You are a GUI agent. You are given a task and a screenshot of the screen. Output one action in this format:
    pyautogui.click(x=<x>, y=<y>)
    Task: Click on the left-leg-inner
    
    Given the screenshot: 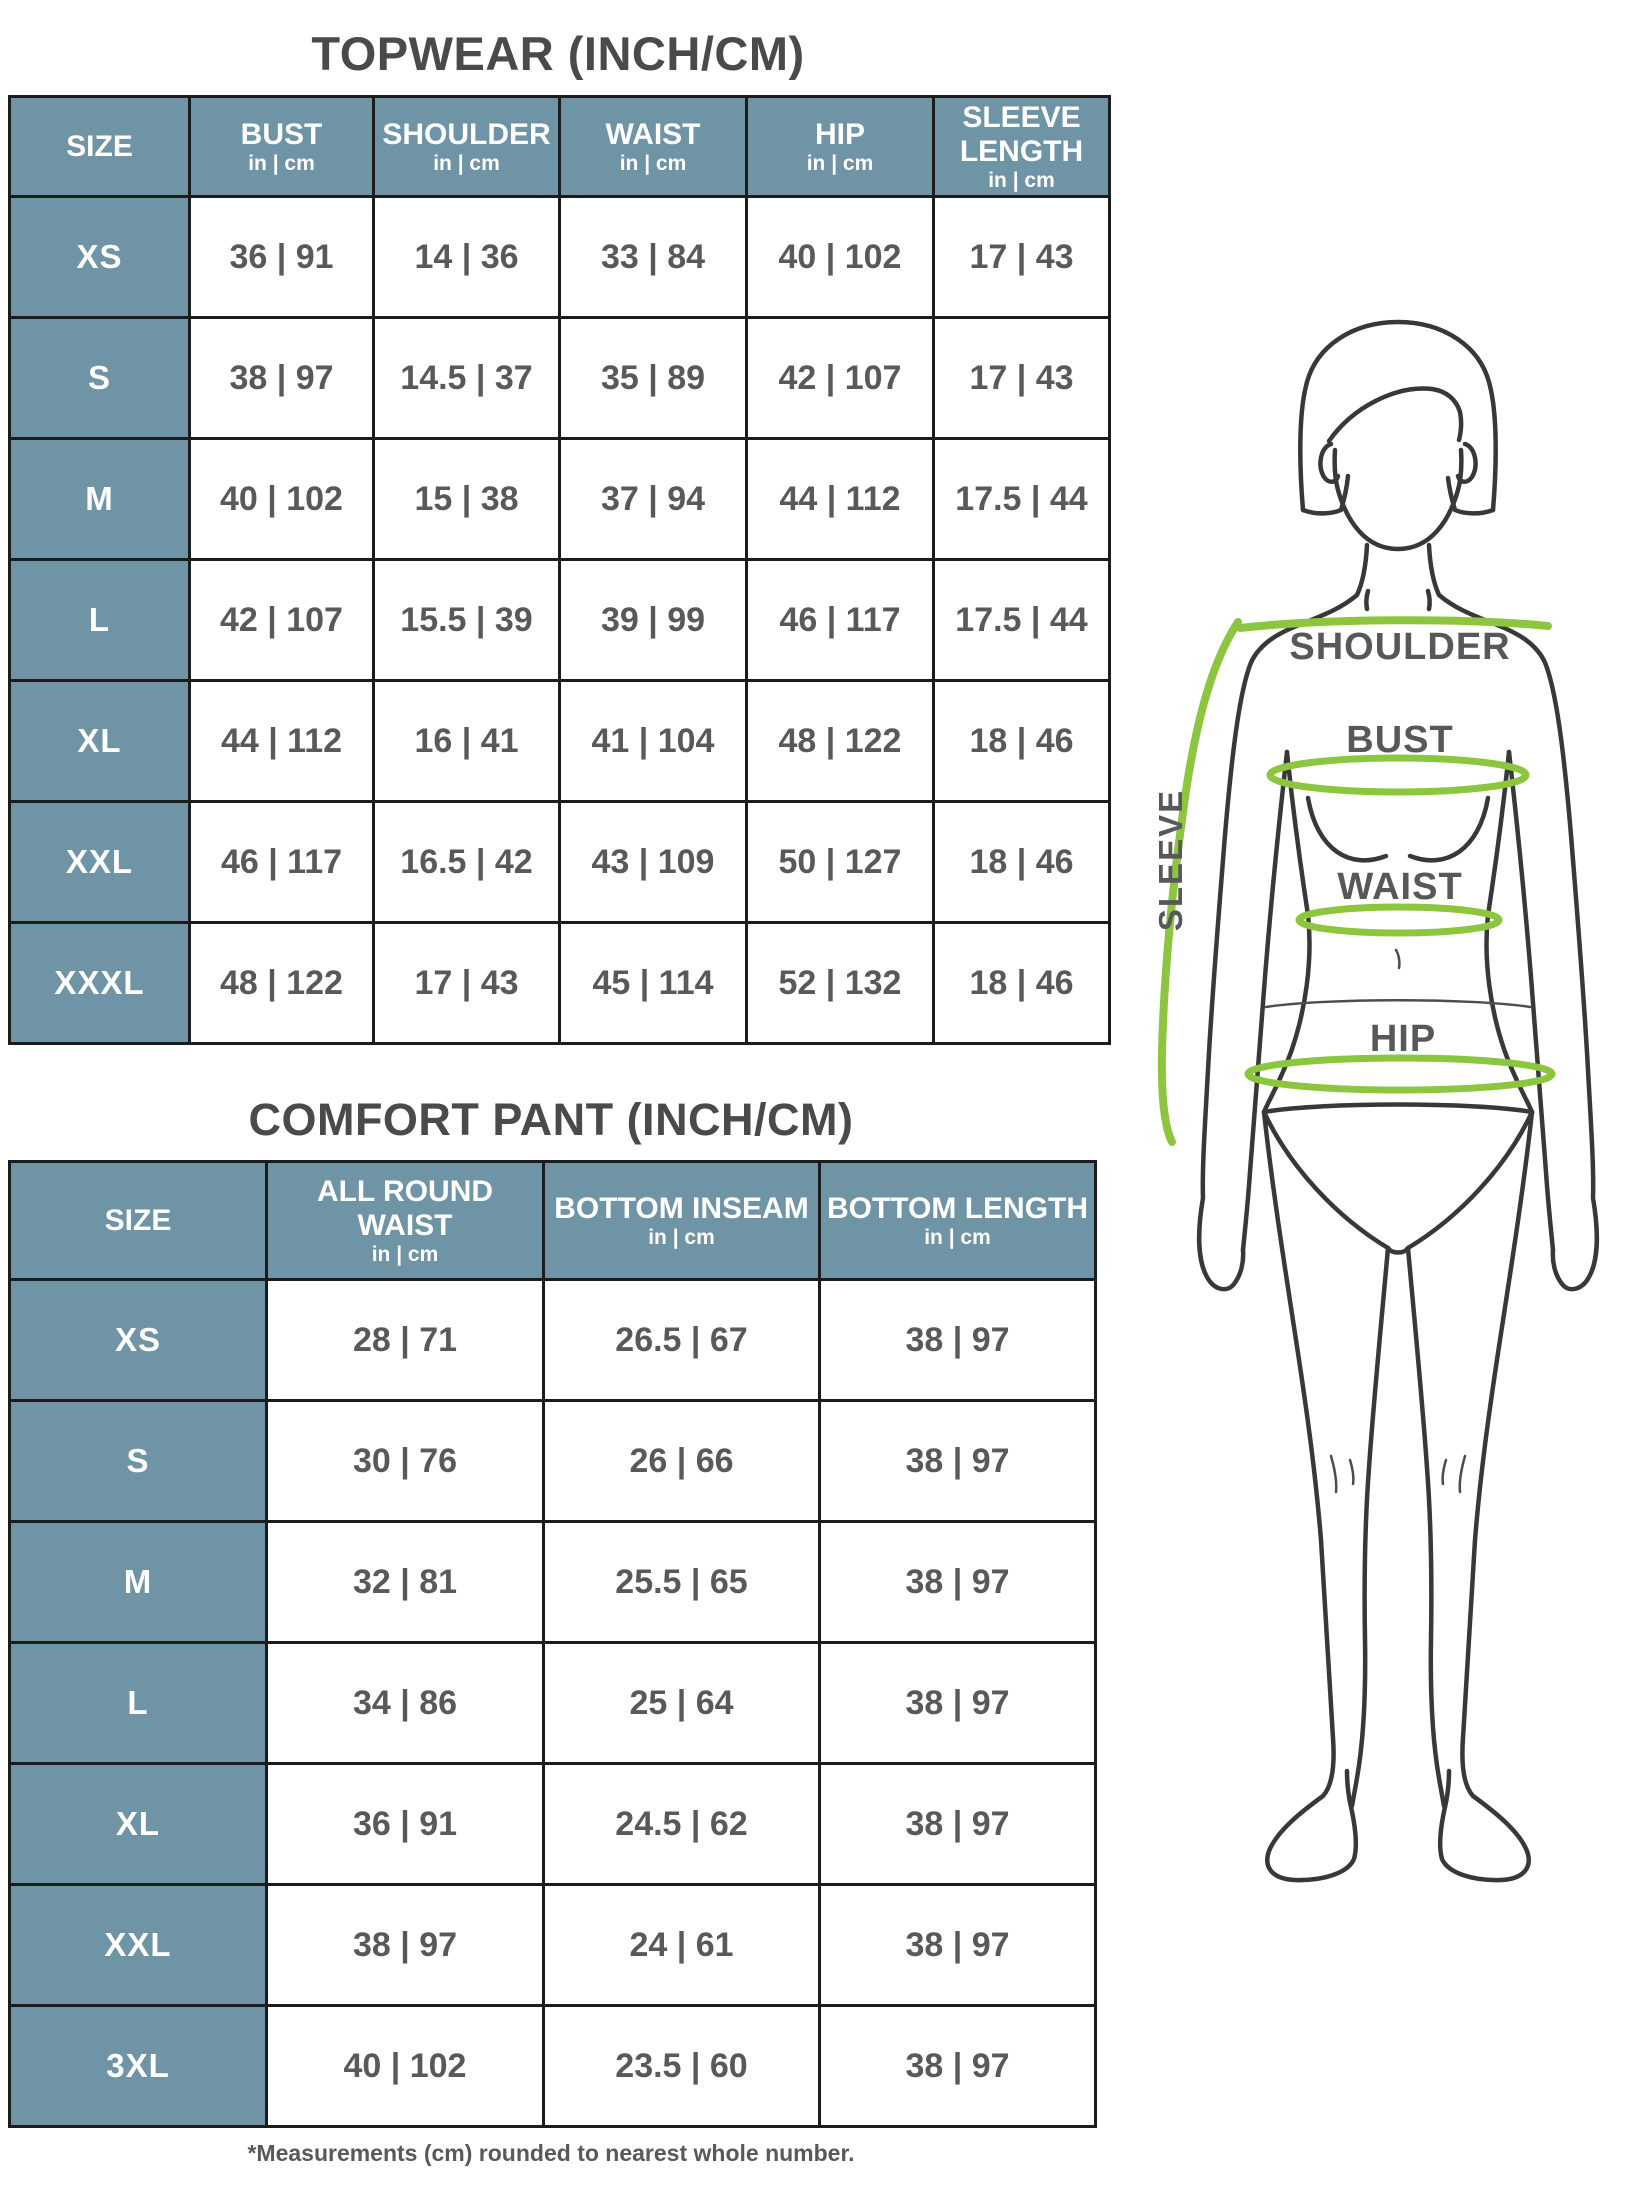 What is the action you would take?
    pyautogui.click(x=1370, y=1527)
    